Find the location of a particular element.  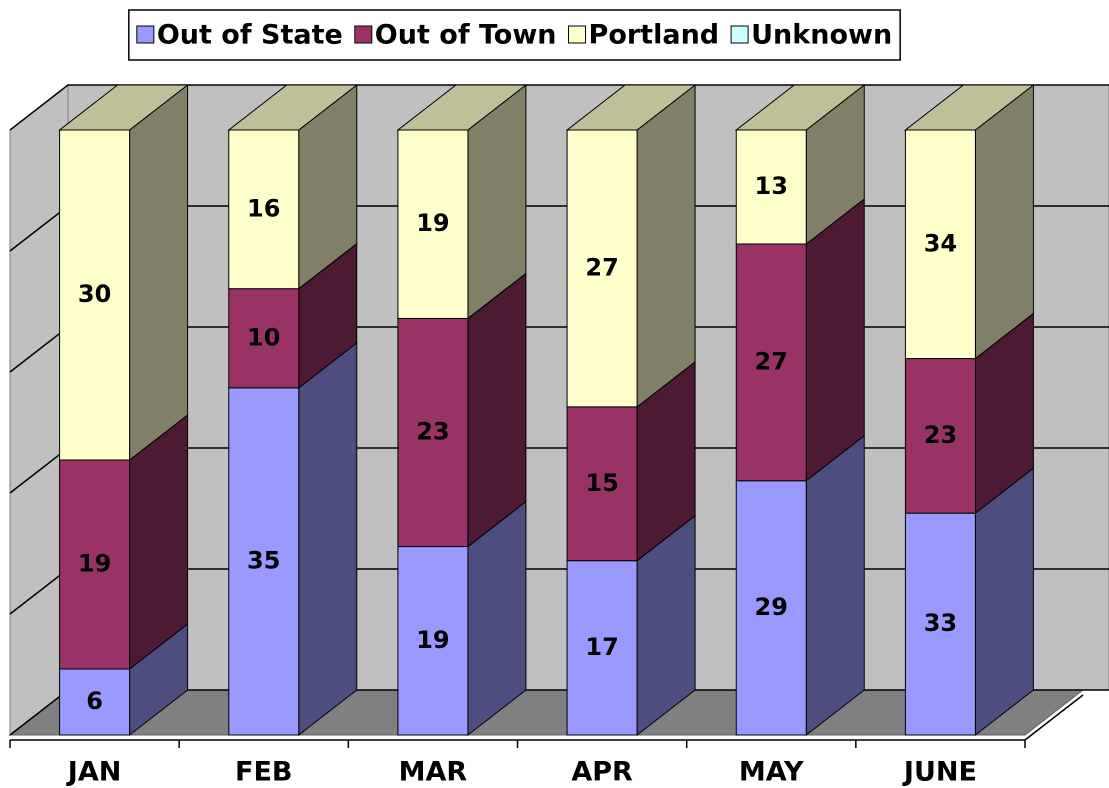

grid-line is located at coordinates (559, 107).